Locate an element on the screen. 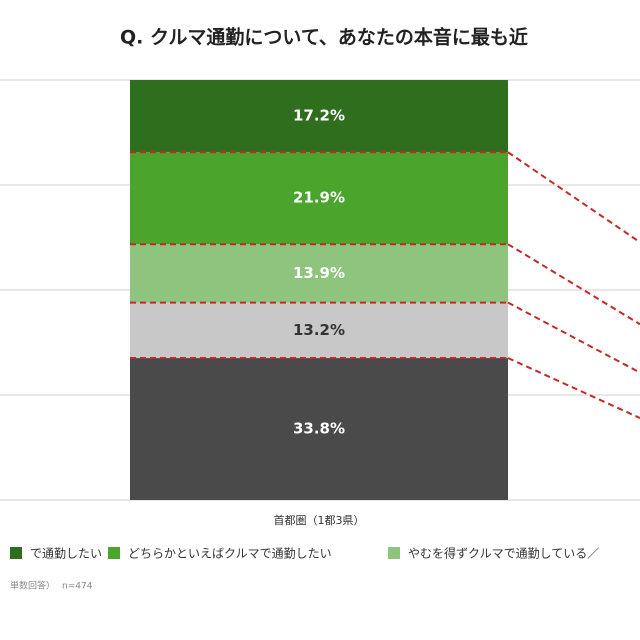 This screenshot has width=640, height=640. sample-size: n=474 is located at coordinates (77, 587).